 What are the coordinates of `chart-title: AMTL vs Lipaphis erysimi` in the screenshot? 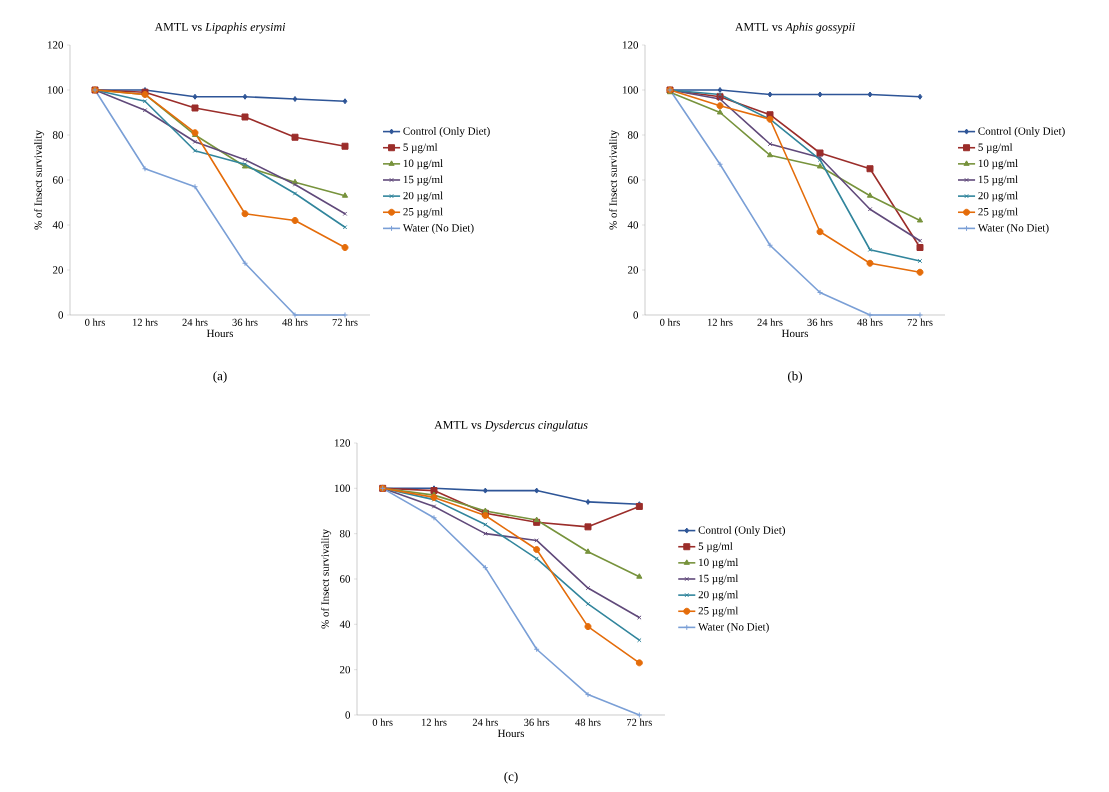 It's located at (220, 28).